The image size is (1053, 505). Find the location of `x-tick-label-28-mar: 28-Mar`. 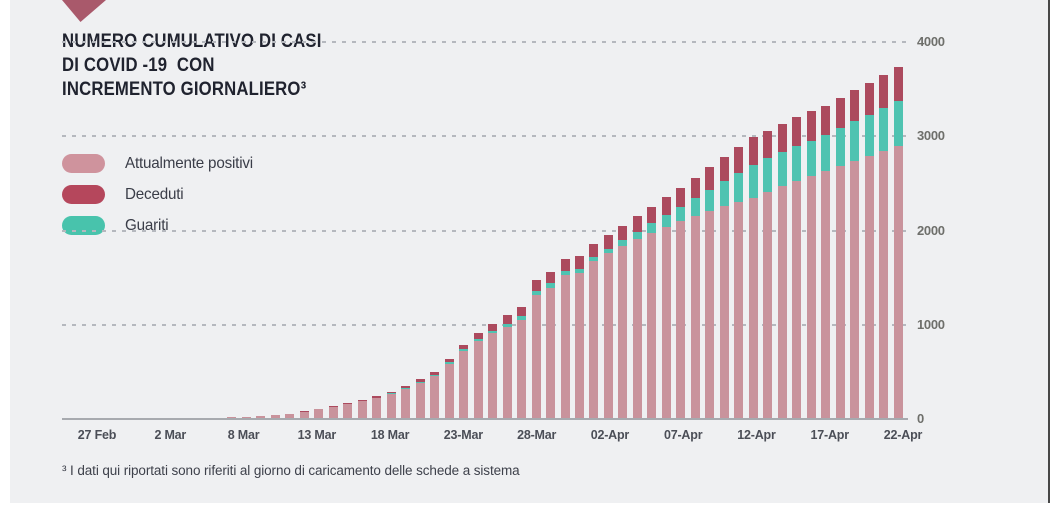

x-tick-label-28-mar: 28-Mar is located at coordinates (537, 435).